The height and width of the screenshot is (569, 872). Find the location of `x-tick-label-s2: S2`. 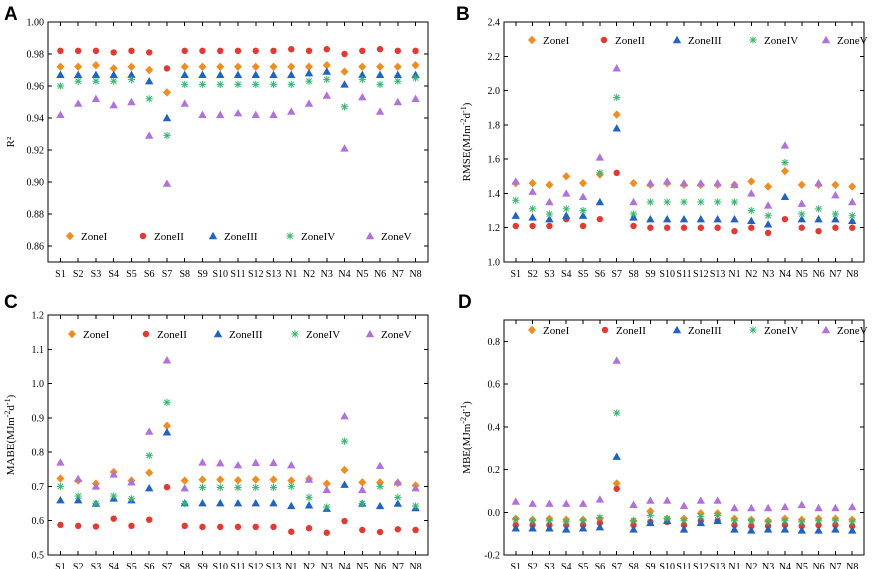

x-tick-label-s2: S2 is located at coordinates (532, 565).